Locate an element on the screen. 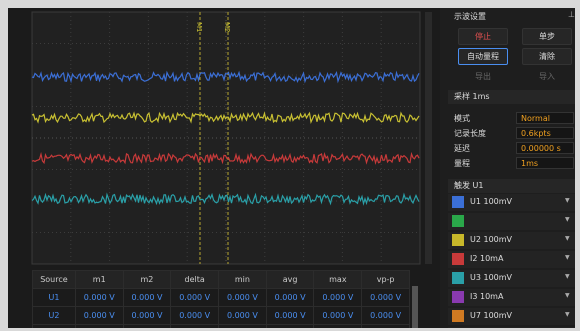 The image size is (580, 331). channel-label: U3 100mV is located at coordinates (491, 277).